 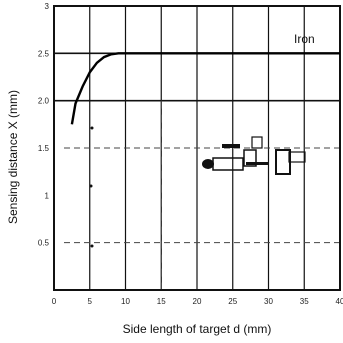 What do you see at coordinates (90, 301) in the screenshot?
I see `x-tick-label: 5` at bounding box center [90, 301].